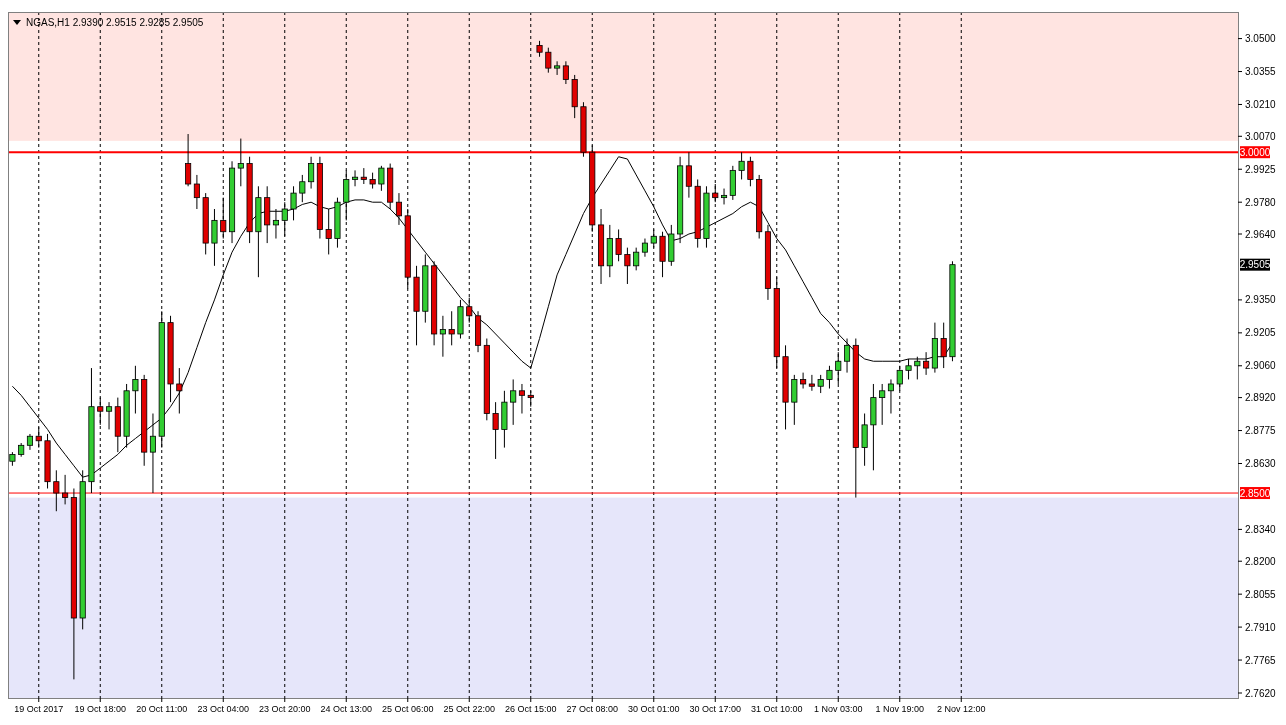  Describe the element at coordinates (1261, 234) in the screenshot. I see `y-tick-label: 2.9640` at that location.